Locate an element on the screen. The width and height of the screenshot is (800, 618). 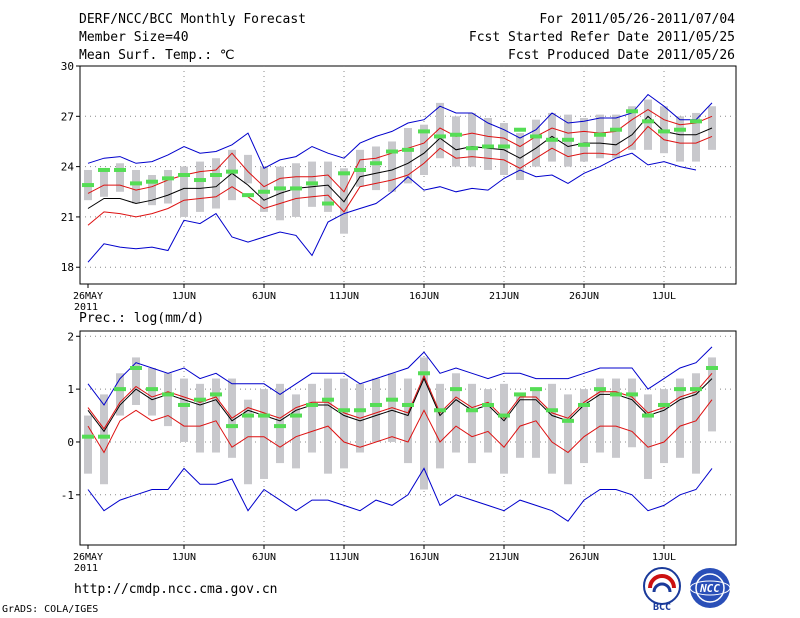
precipitation-mean-line is located at coordinates (400, 405).